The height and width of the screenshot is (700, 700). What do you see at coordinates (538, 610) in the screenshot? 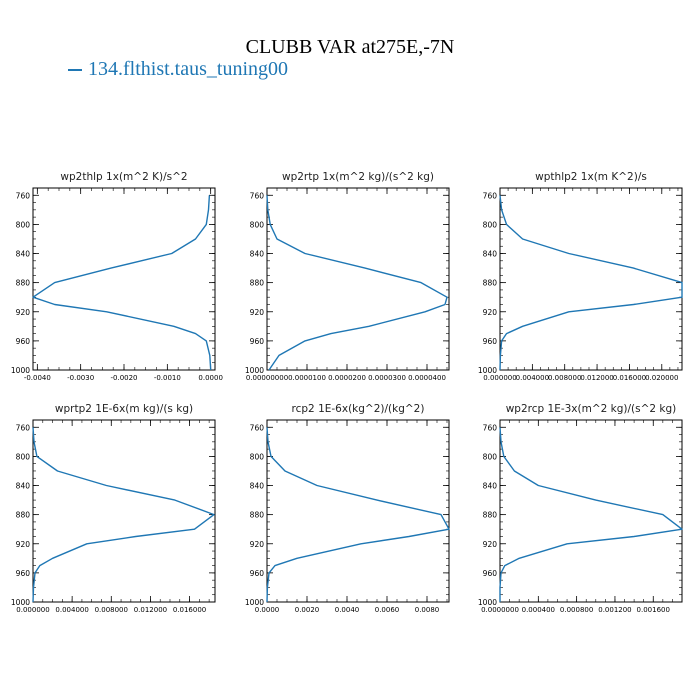
I see `x-tick-label: 0.000400` at bounding box center [538, 610].